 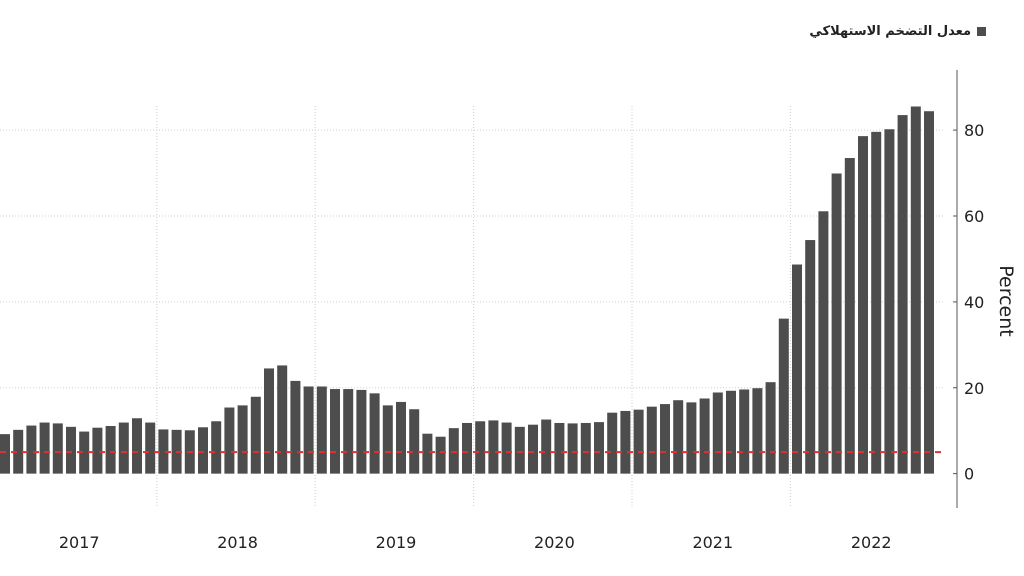 I want to click on x-tick-label: 2020, so click(x=554, y=542).